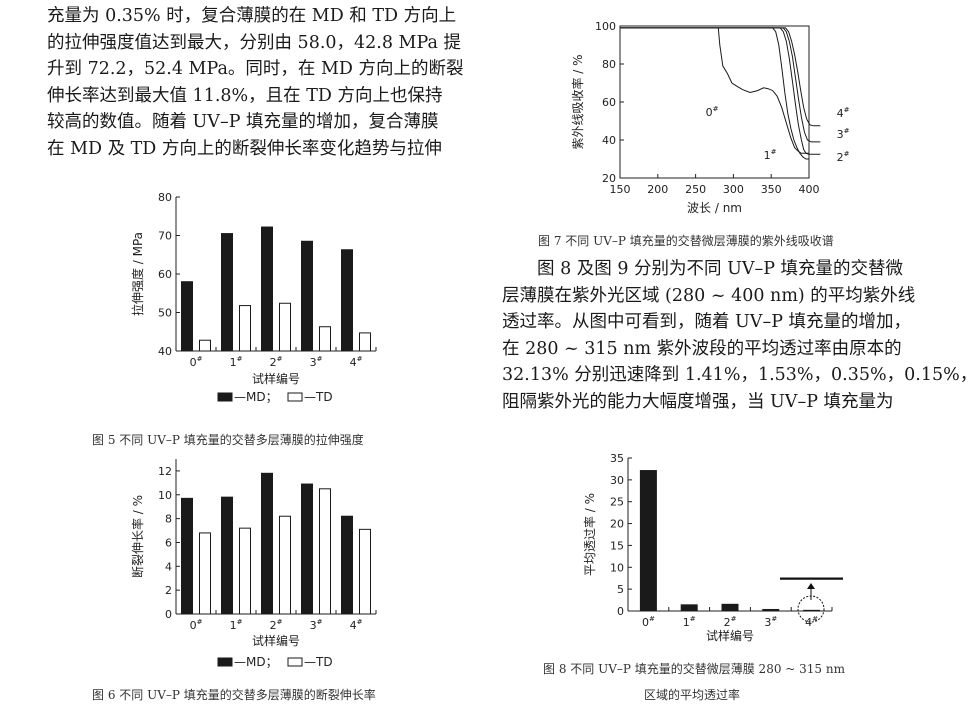 The height and width of the screenshot is (722, 970). Describe the element at coordinates (809, 189) in the screenshot. I see `x-tick-label: 400` at that location.